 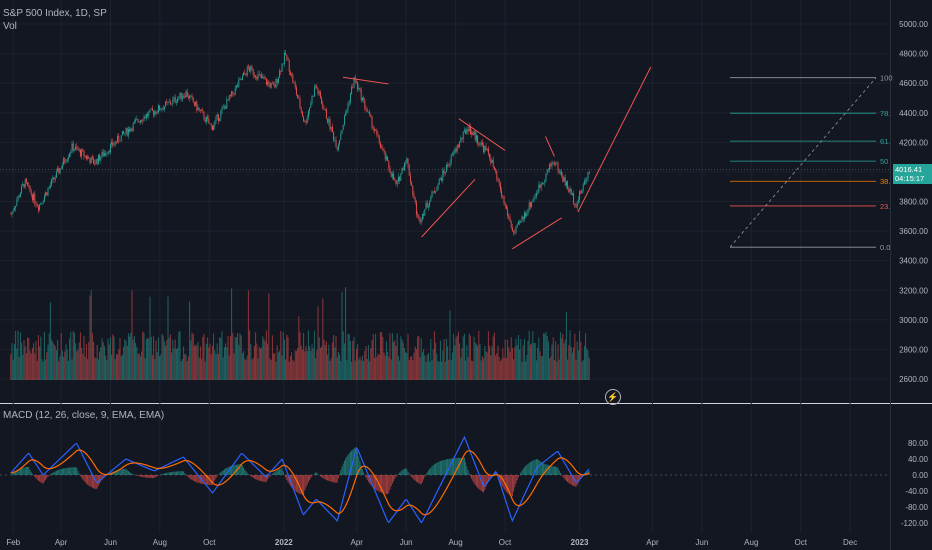 I want to click on price-tick-label: 4800.00, so click(x=913, y=54).